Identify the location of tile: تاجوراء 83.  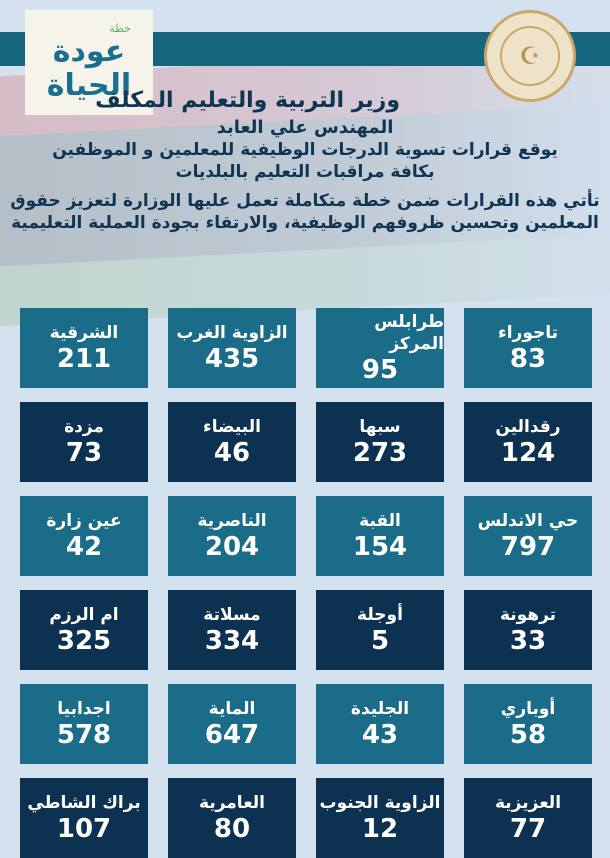
(528, 348).